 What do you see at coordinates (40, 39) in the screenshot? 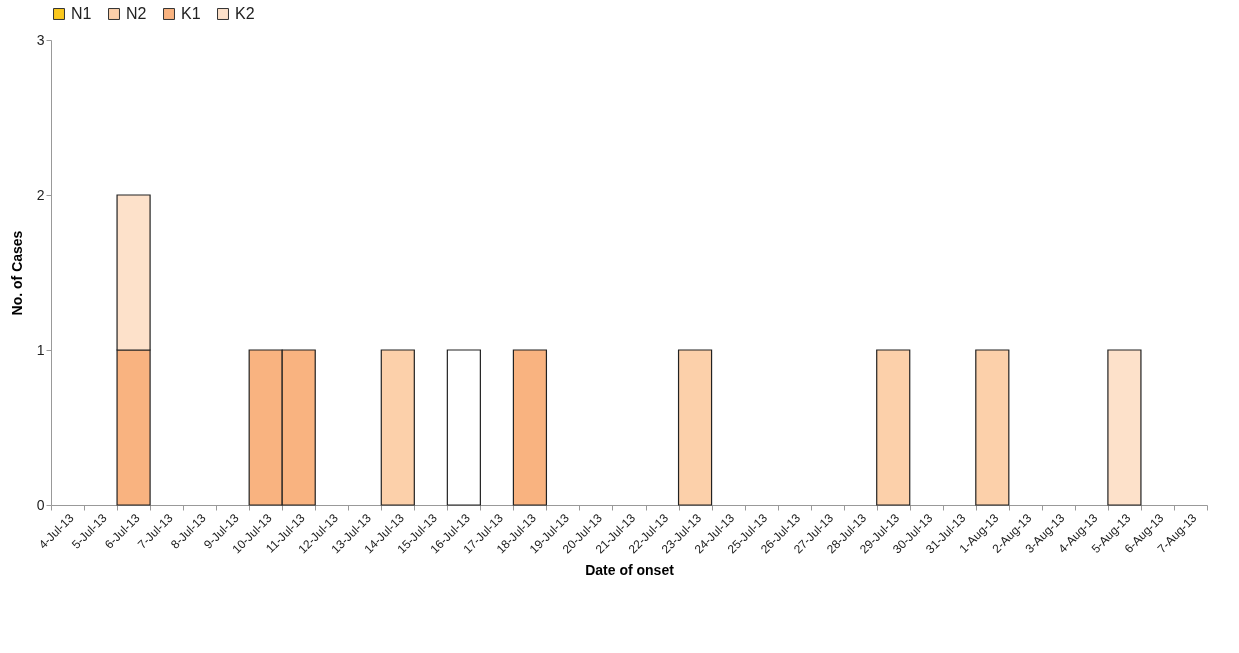
I see `y-tick-label: 3` at bounding box center [40, 39].